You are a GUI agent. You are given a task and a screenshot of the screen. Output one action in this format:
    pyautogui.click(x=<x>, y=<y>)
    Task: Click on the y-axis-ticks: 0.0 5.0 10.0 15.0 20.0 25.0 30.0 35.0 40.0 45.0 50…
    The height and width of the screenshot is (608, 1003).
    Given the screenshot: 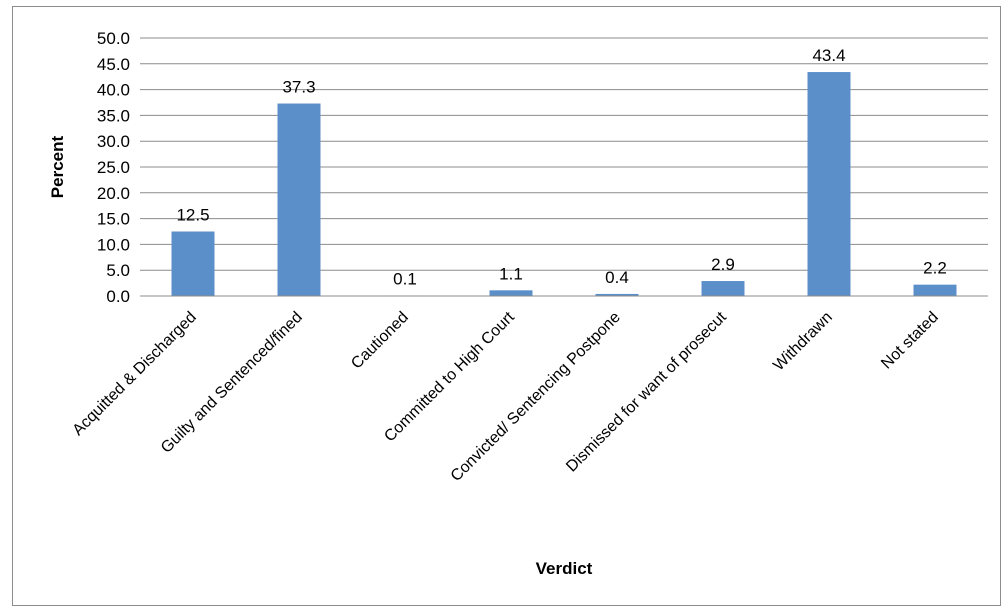 What is the action you would take?
    pyautogui.click(x=113, y=167)
    